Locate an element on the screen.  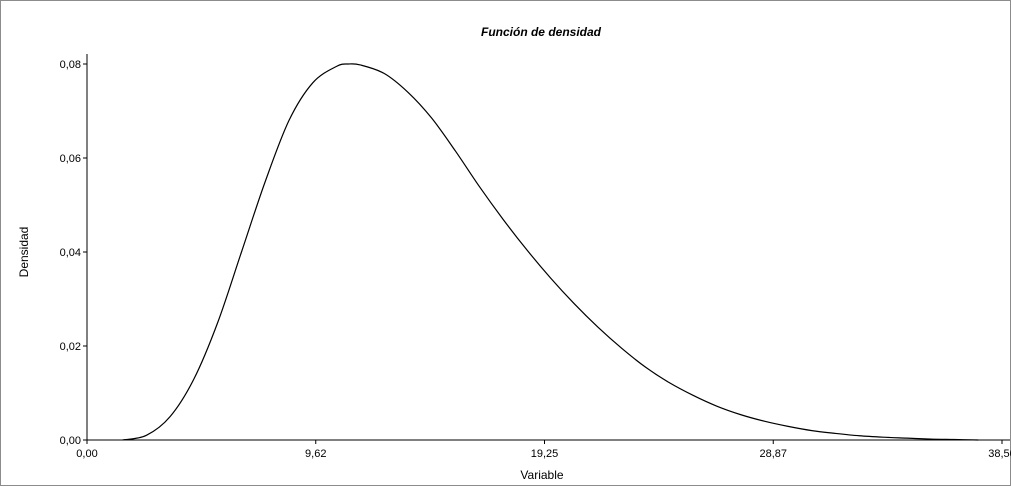
y-tick-label: 0,02 is located at coordinates (70, 347).